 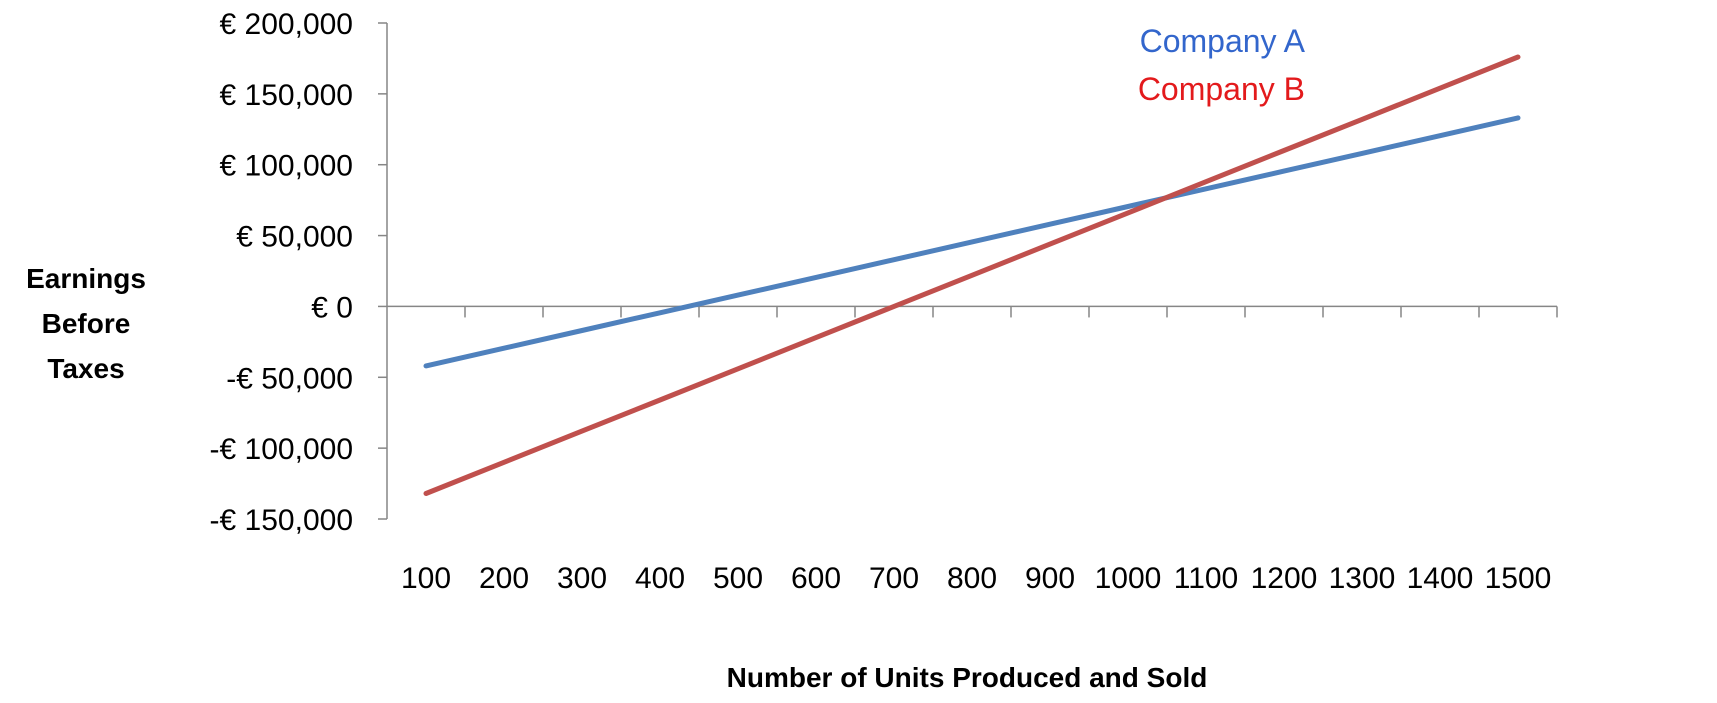 I want to click on x-tick-label: 1400, so click(x=1440, y=578).